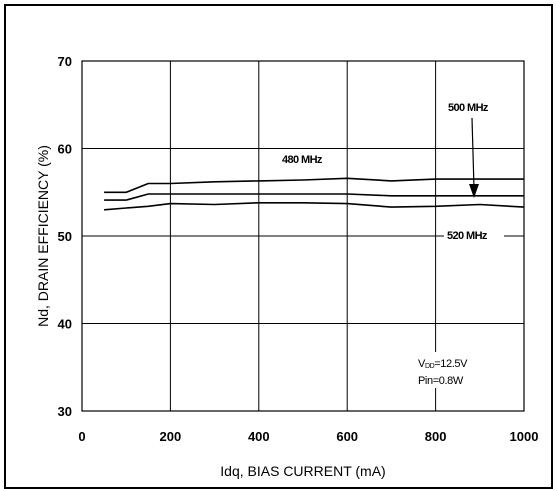 Image resolution: width=557 pixels, height=491 pixels. Describe the element at coordinates (314, 197) in the screenshot. I see `series-line-500mhz` at that location.